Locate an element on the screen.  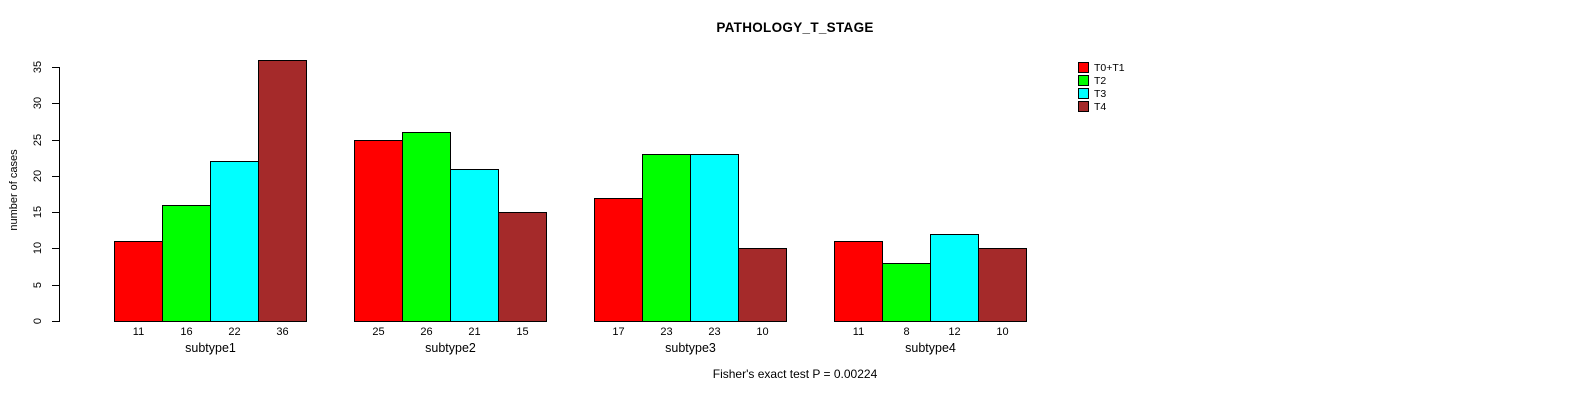
y-axis-line is located at coordinates (59, 194).